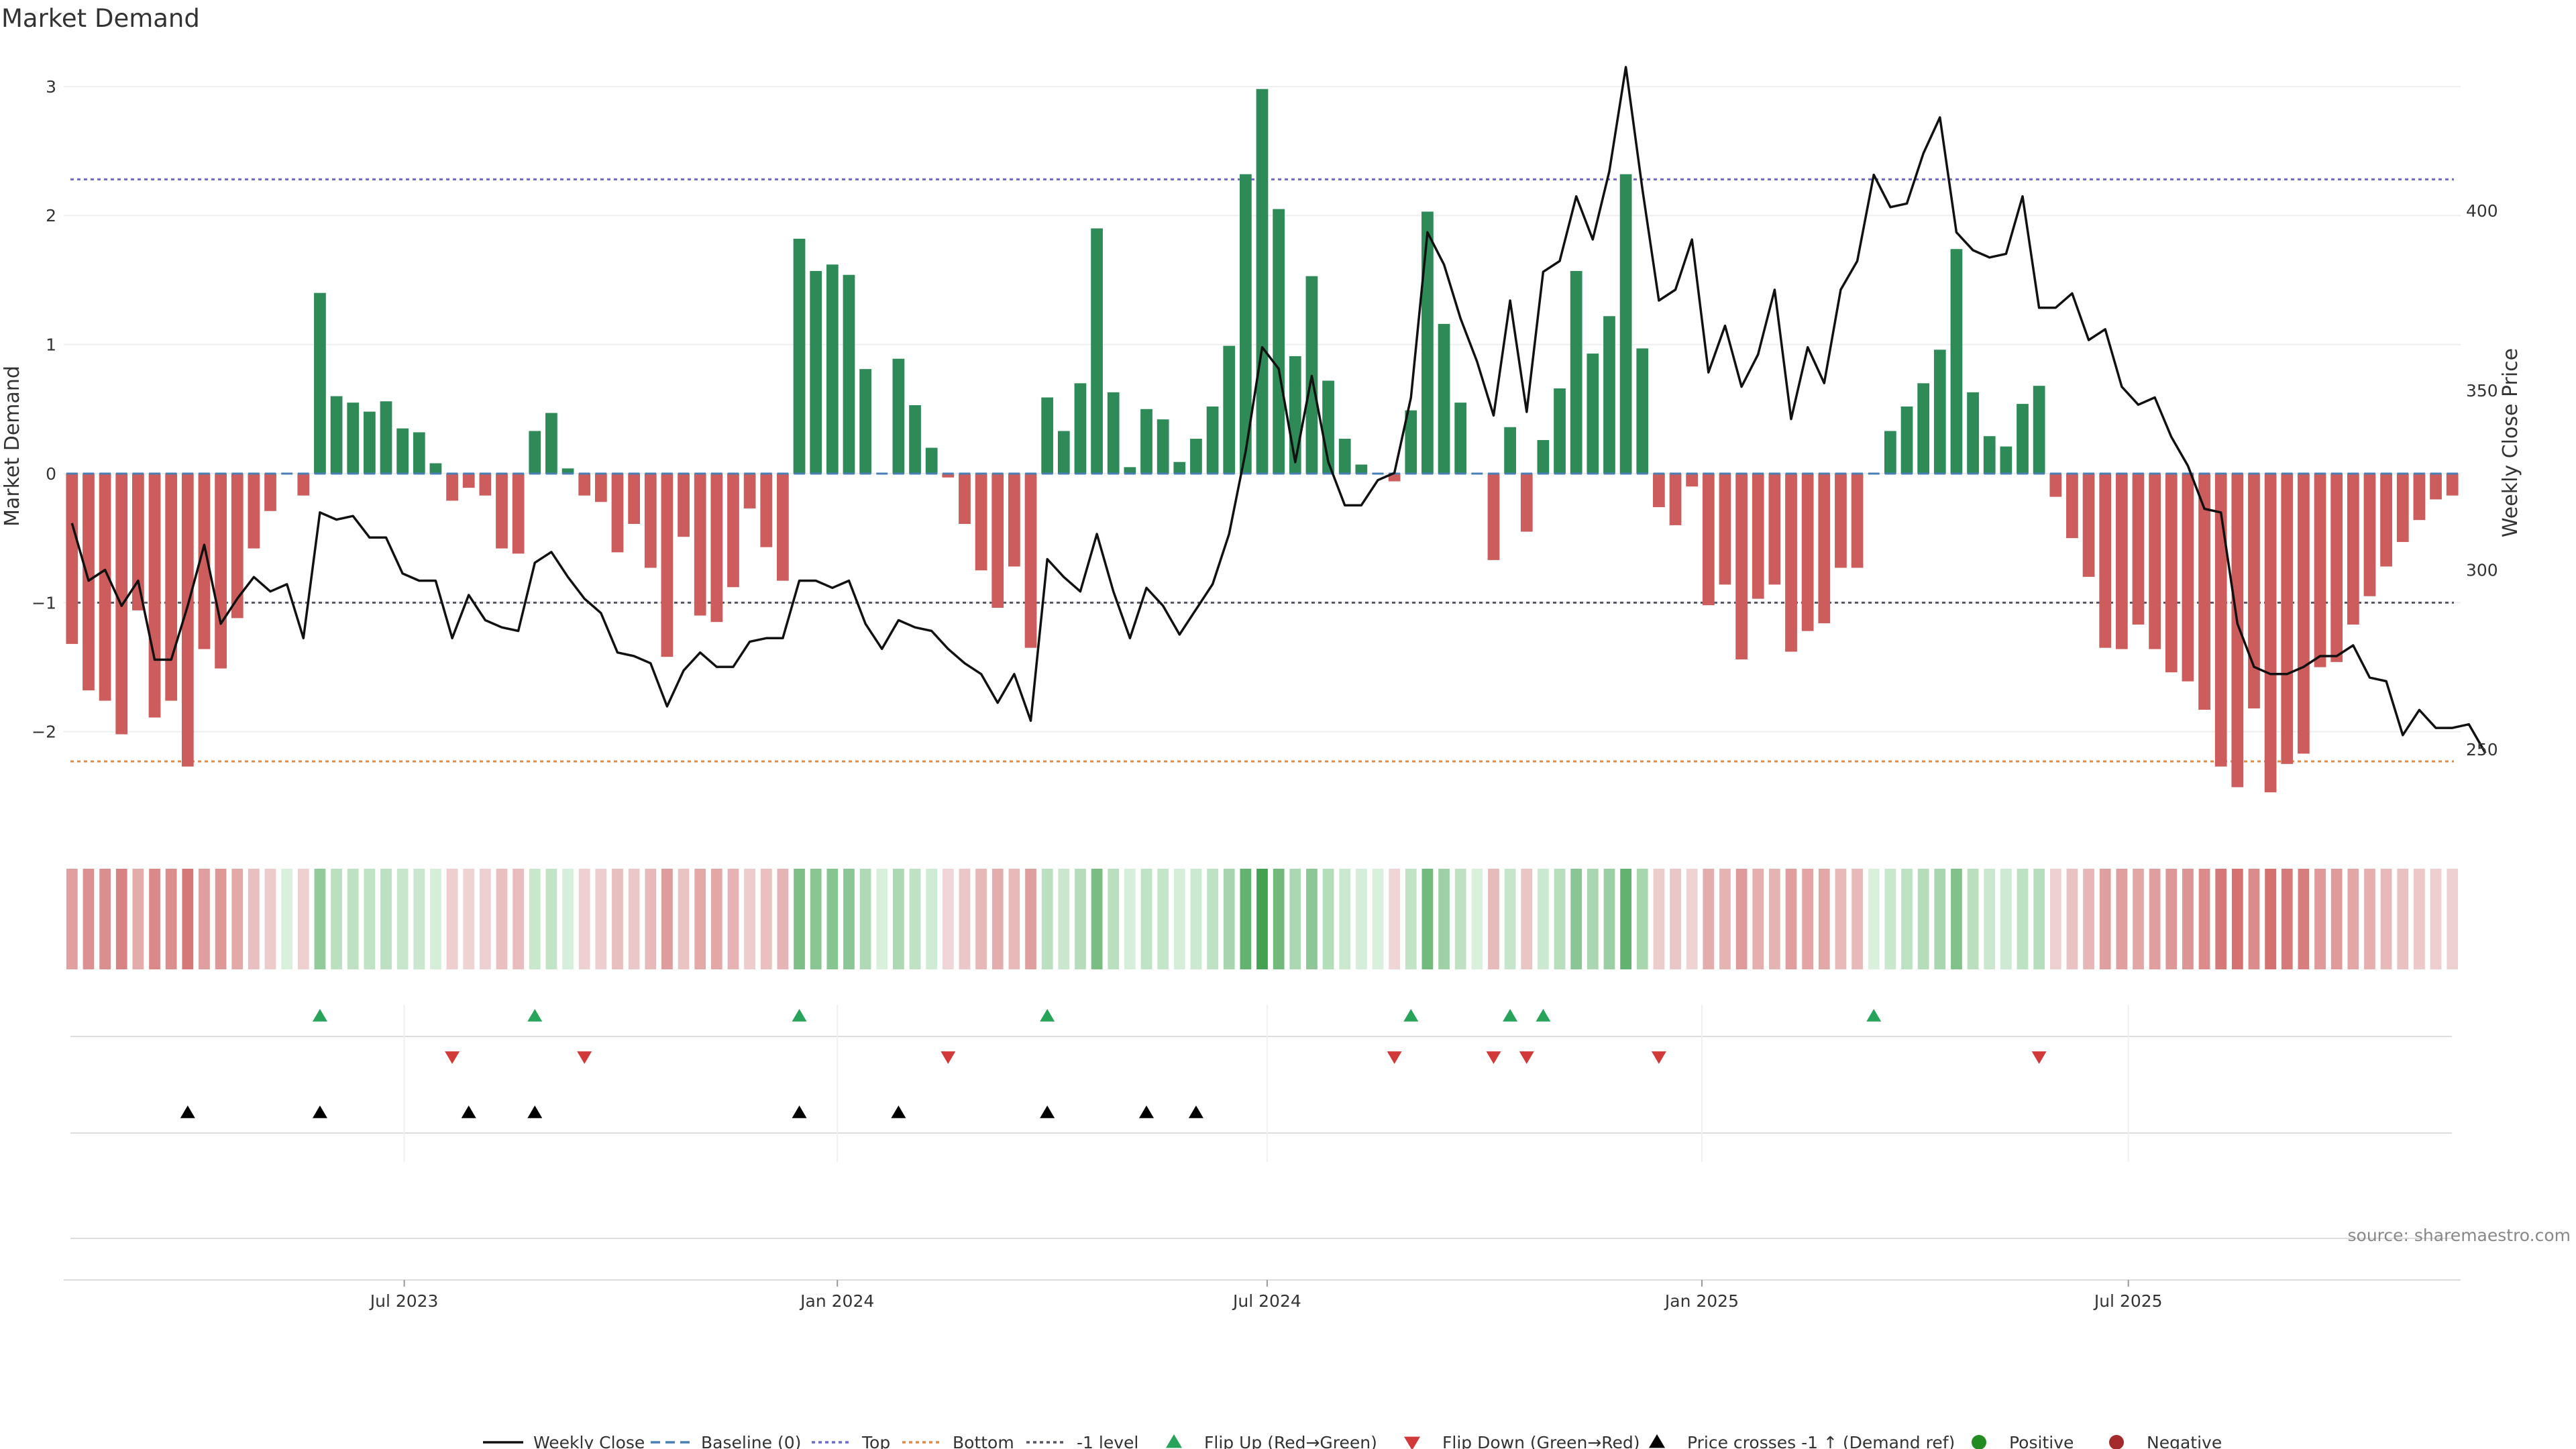 This screenshot has height=1449, width=2576. Describe the element at coordinates (2459, 1235) in the screenshot. I see `source-note: source: sharemaestro.com` at that location.